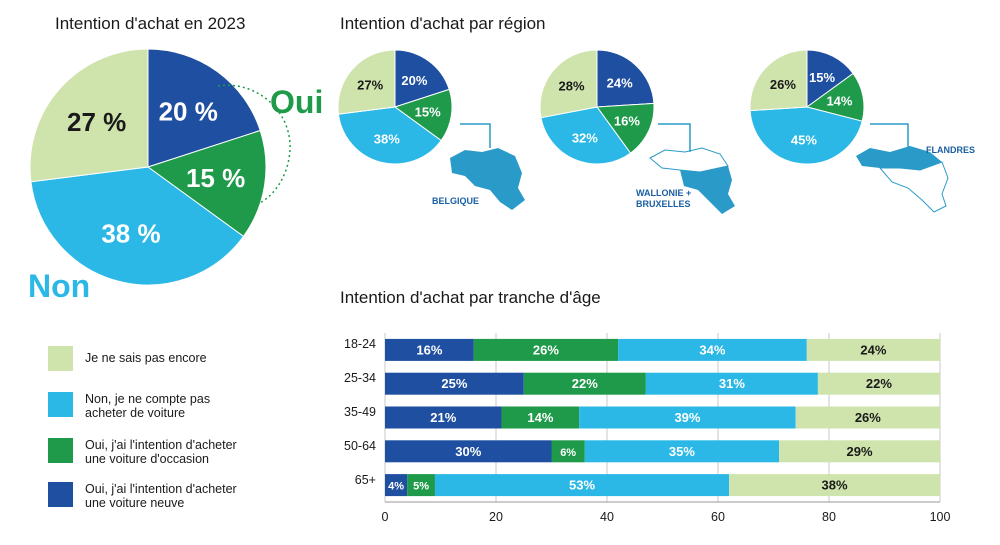 The height and width of the screenshot is (545, 1000). I want to click on wallonie-pie-slice-label: 32%, so click(585, 137).